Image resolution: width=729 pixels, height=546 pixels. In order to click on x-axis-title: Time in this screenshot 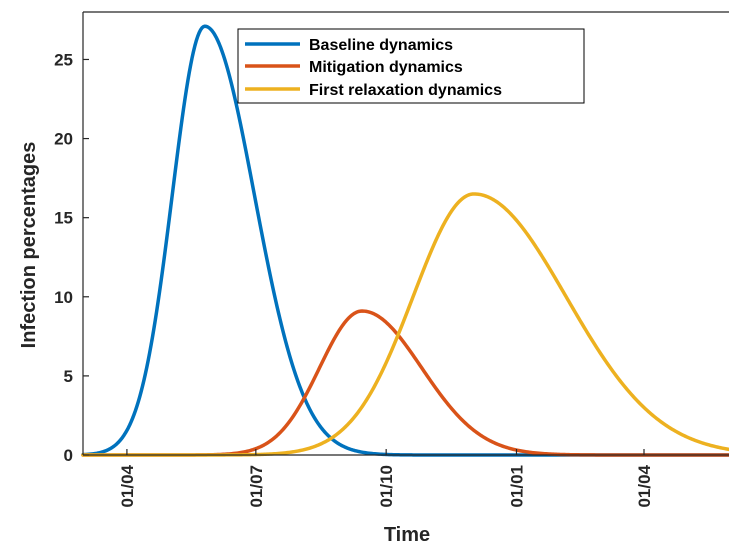, I will do `click(407, 535)`.